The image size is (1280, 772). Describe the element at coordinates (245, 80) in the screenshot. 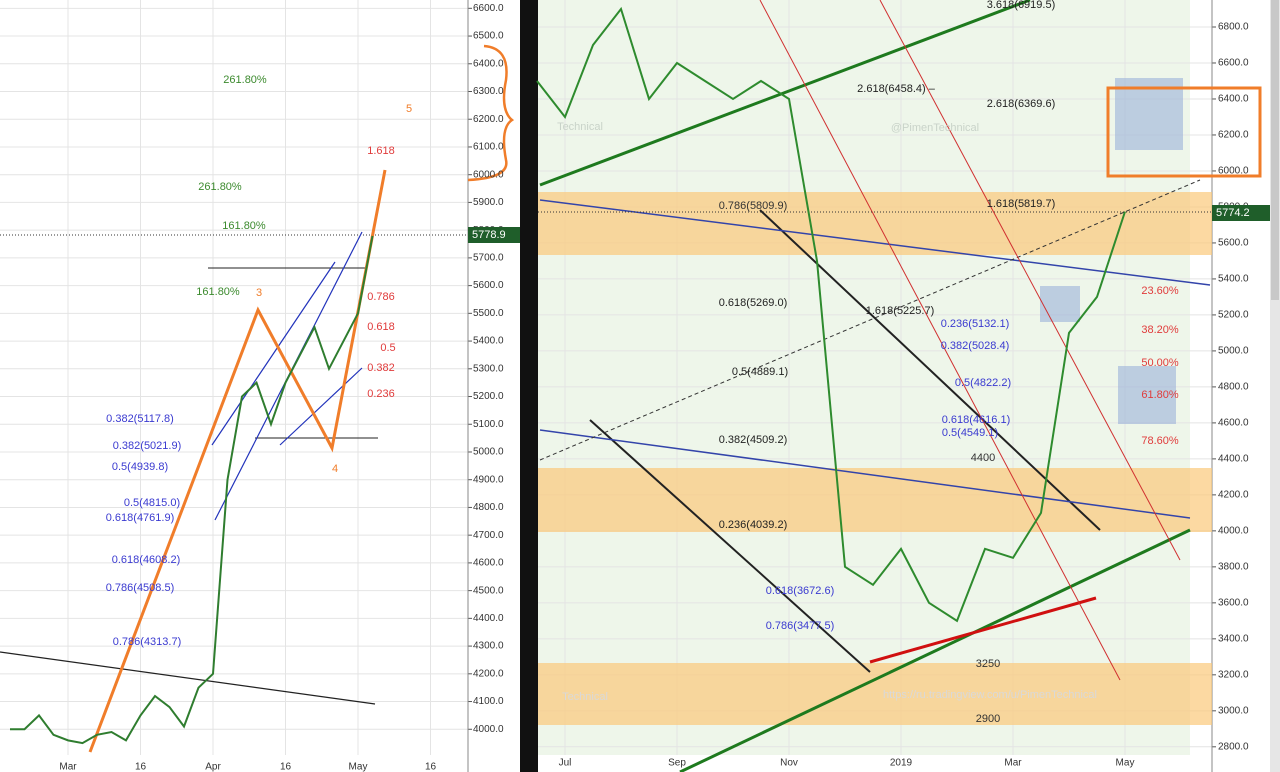

I see `annotation: 261.80%` at that location.